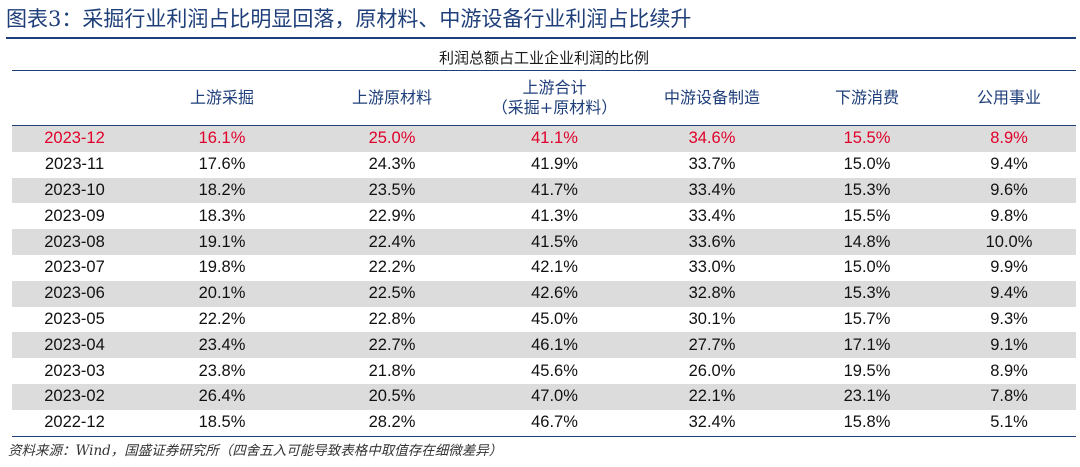  I want to click on row-value: 15.7%, so click(867, 318).